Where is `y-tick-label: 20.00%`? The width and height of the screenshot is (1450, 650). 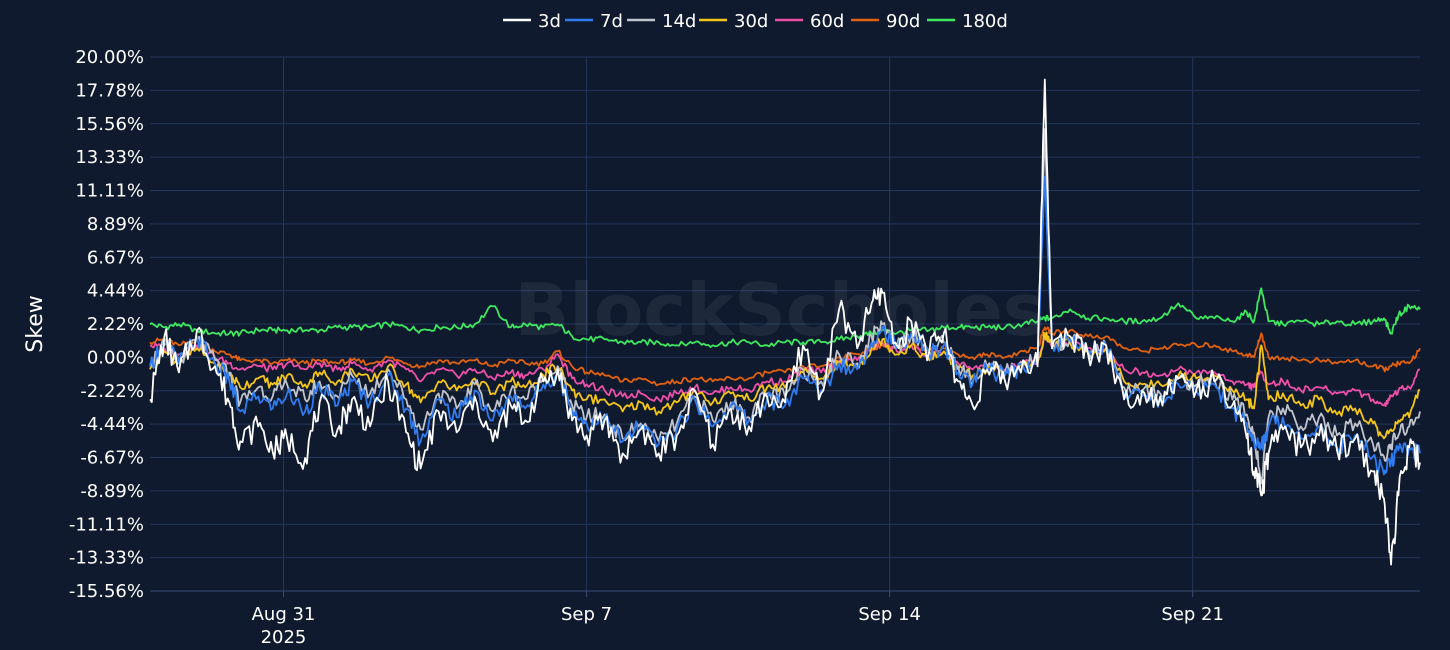 y-tick-label: 20.00% is located at coordinates (109, 57).